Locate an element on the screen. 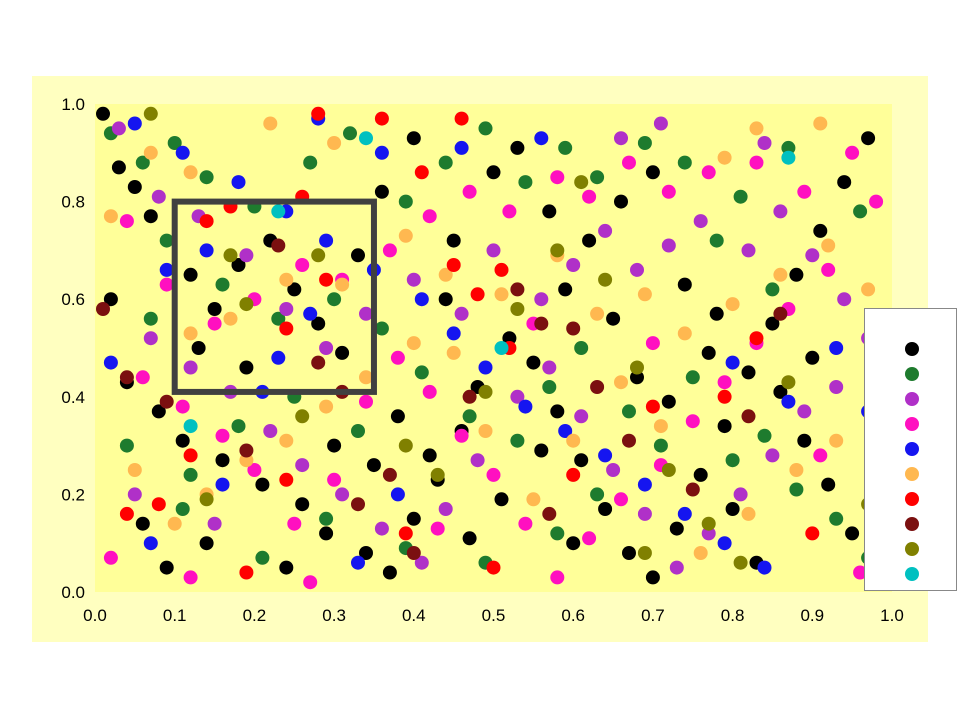 The width and height of the screenshot is (960, 720). y-tick-label: 0.6 is located at coordinates (73, 299).